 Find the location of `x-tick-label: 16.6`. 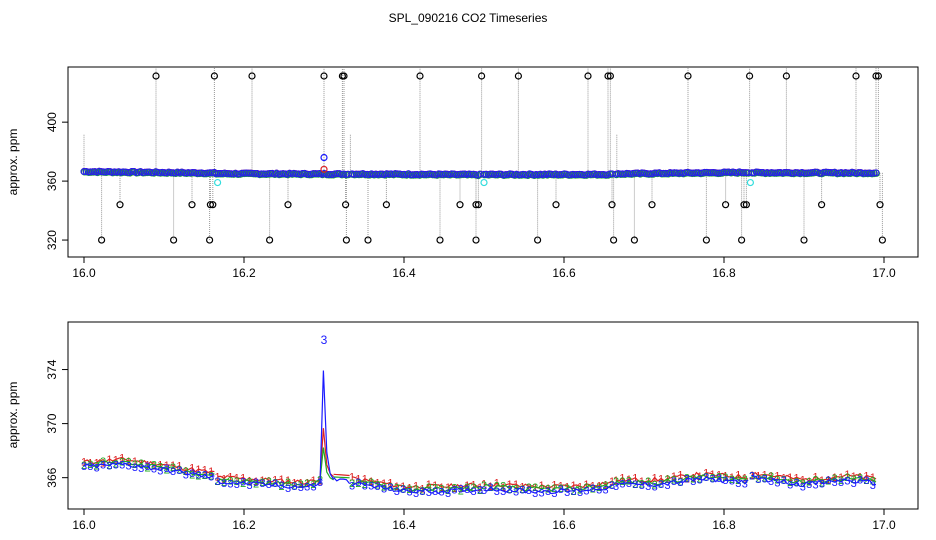

x-tick-label: 16.6 is located at coordinates (564, 273).